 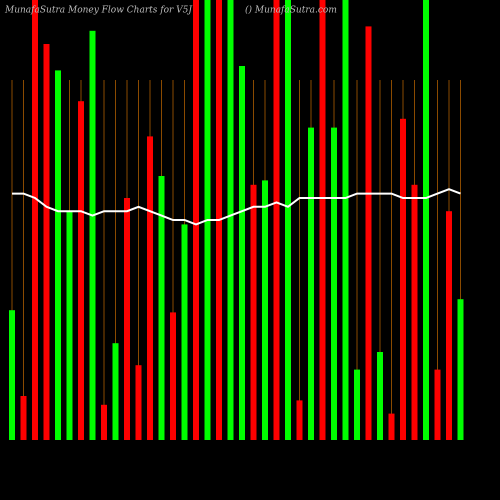 What do you see at coordinates (98, 11) in the screenshot?
I see `chart-title: MunafaSutra Money Flow Charts for V5J` at bounding box center [98, 11].